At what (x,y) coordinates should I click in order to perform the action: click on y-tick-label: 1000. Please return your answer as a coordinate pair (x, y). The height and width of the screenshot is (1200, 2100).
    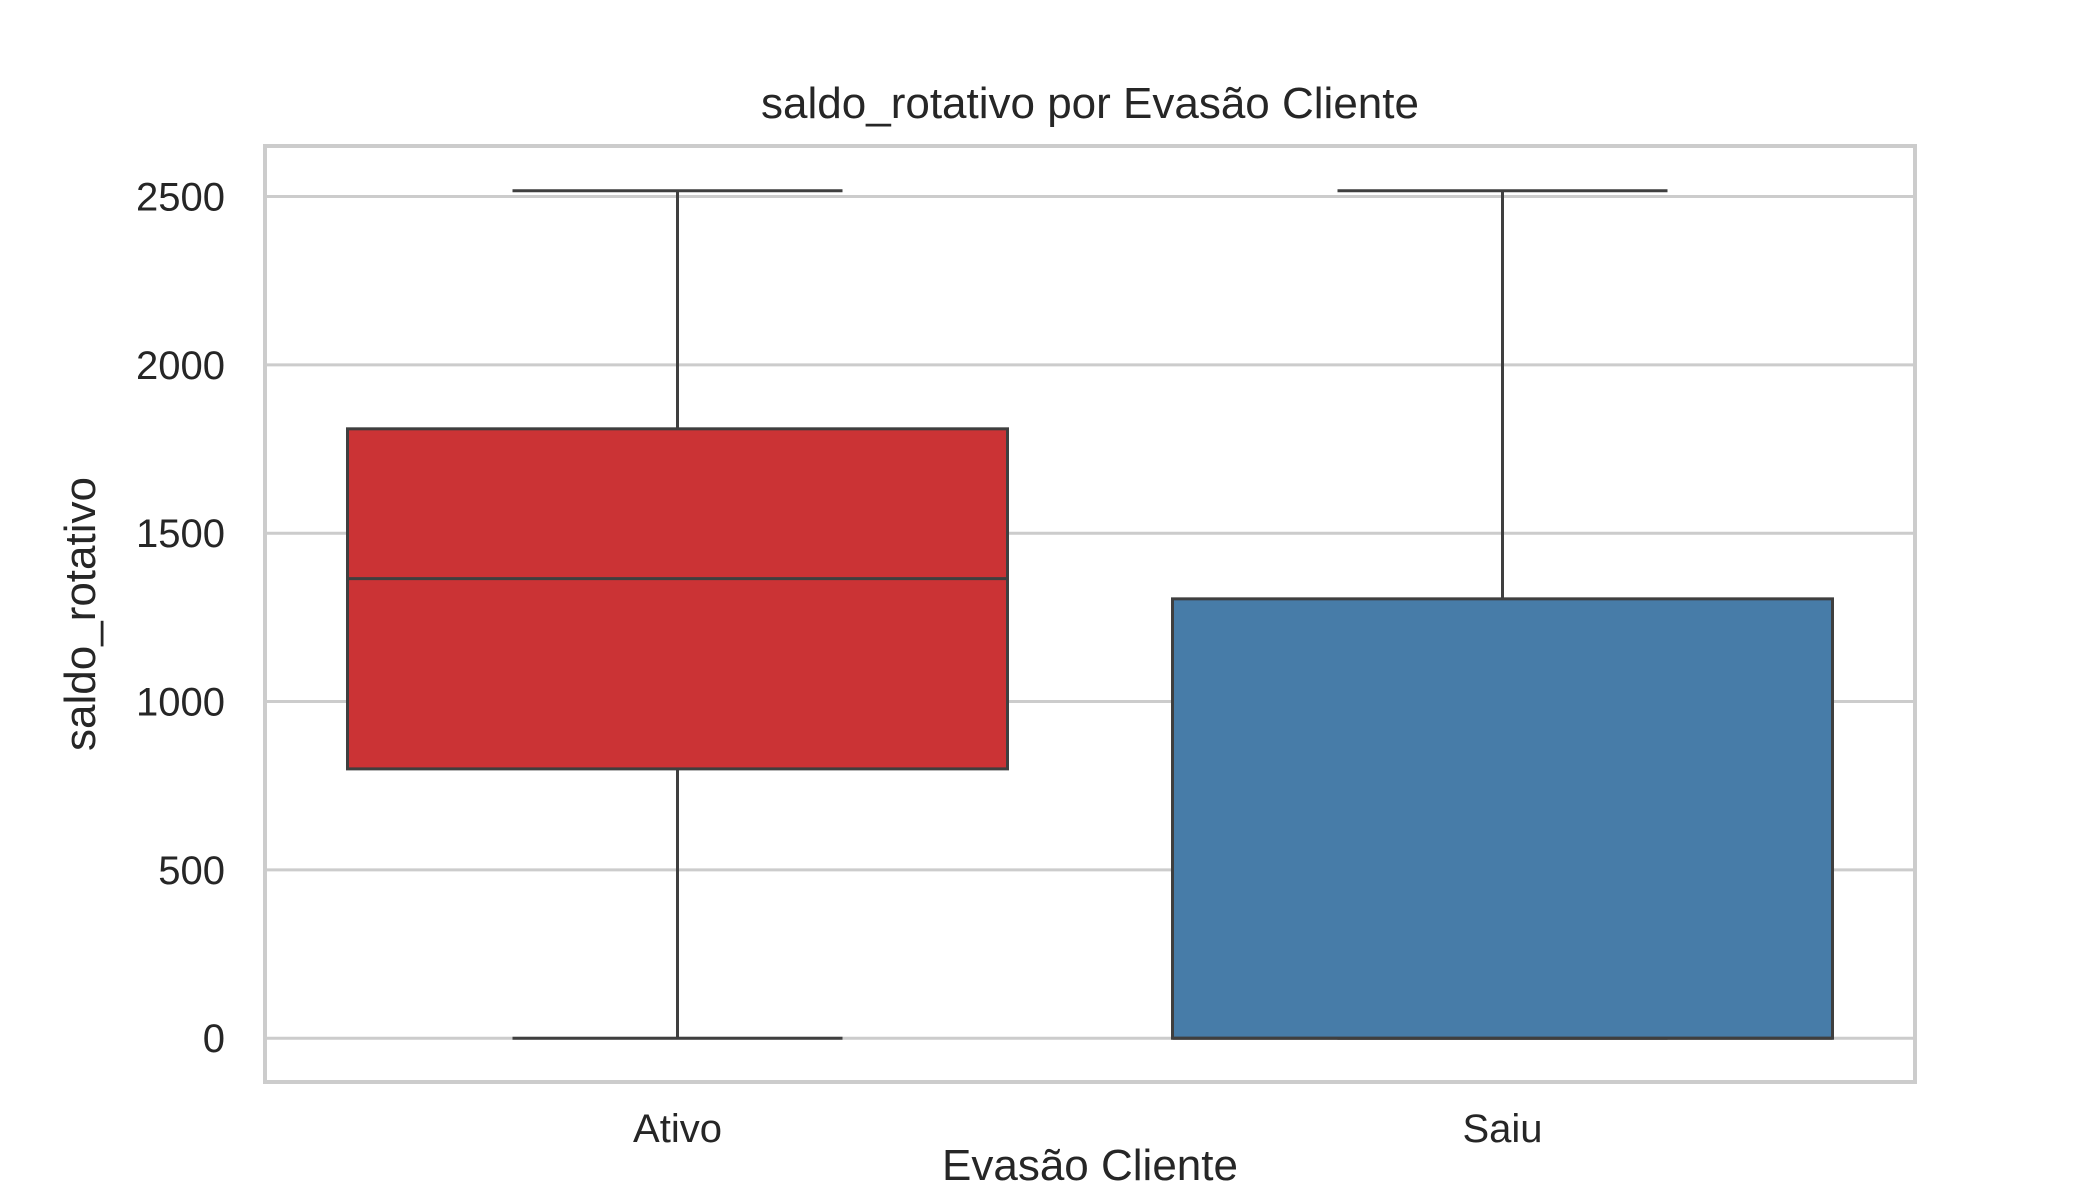
    Looking at the image, I should click on (180, 703).